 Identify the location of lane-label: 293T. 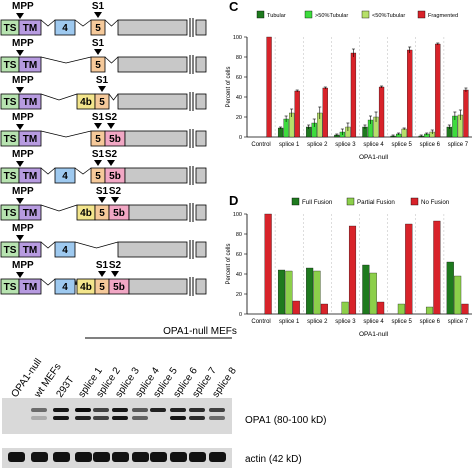
(65, 387).